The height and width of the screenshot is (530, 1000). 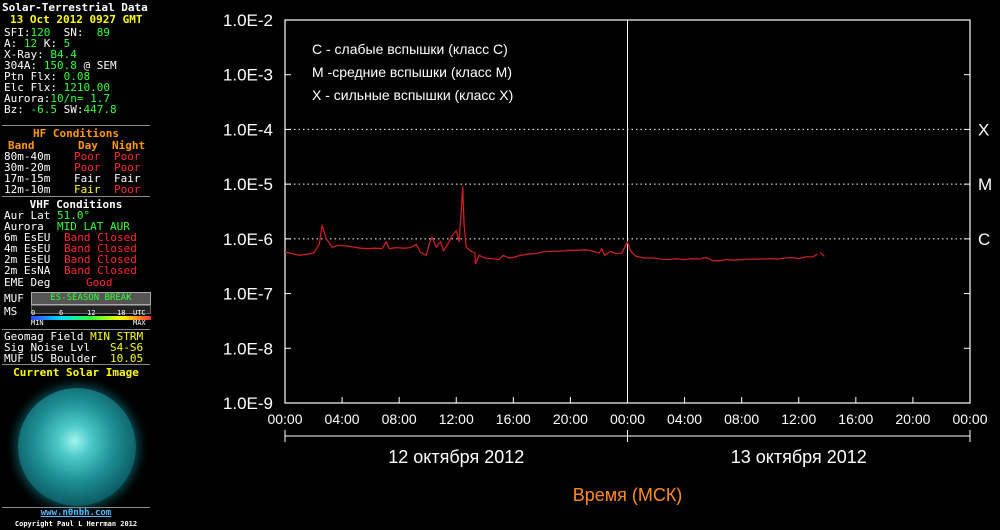 I want to click on bz-sw-row: Bz: -6.5 SW:447.8, so click(x=60, y=109).